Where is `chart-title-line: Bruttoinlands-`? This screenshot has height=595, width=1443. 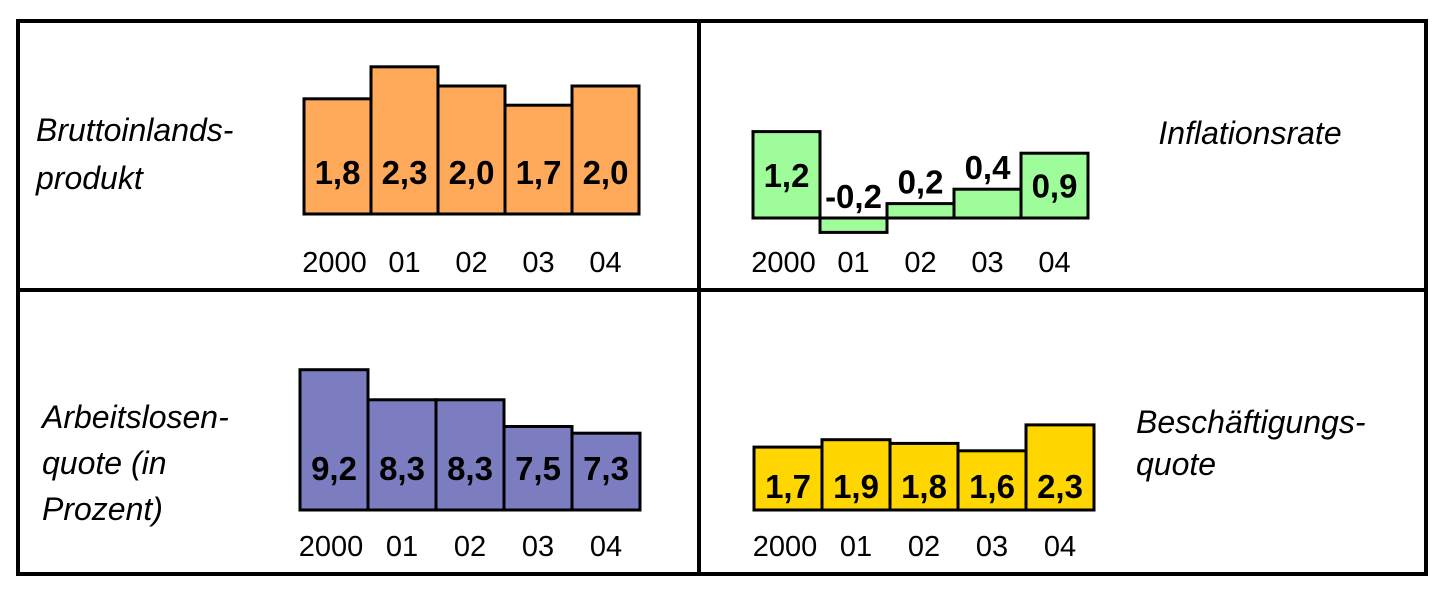 chart-title-line: Bruttoinlands- is located at coordinates (134, 130).